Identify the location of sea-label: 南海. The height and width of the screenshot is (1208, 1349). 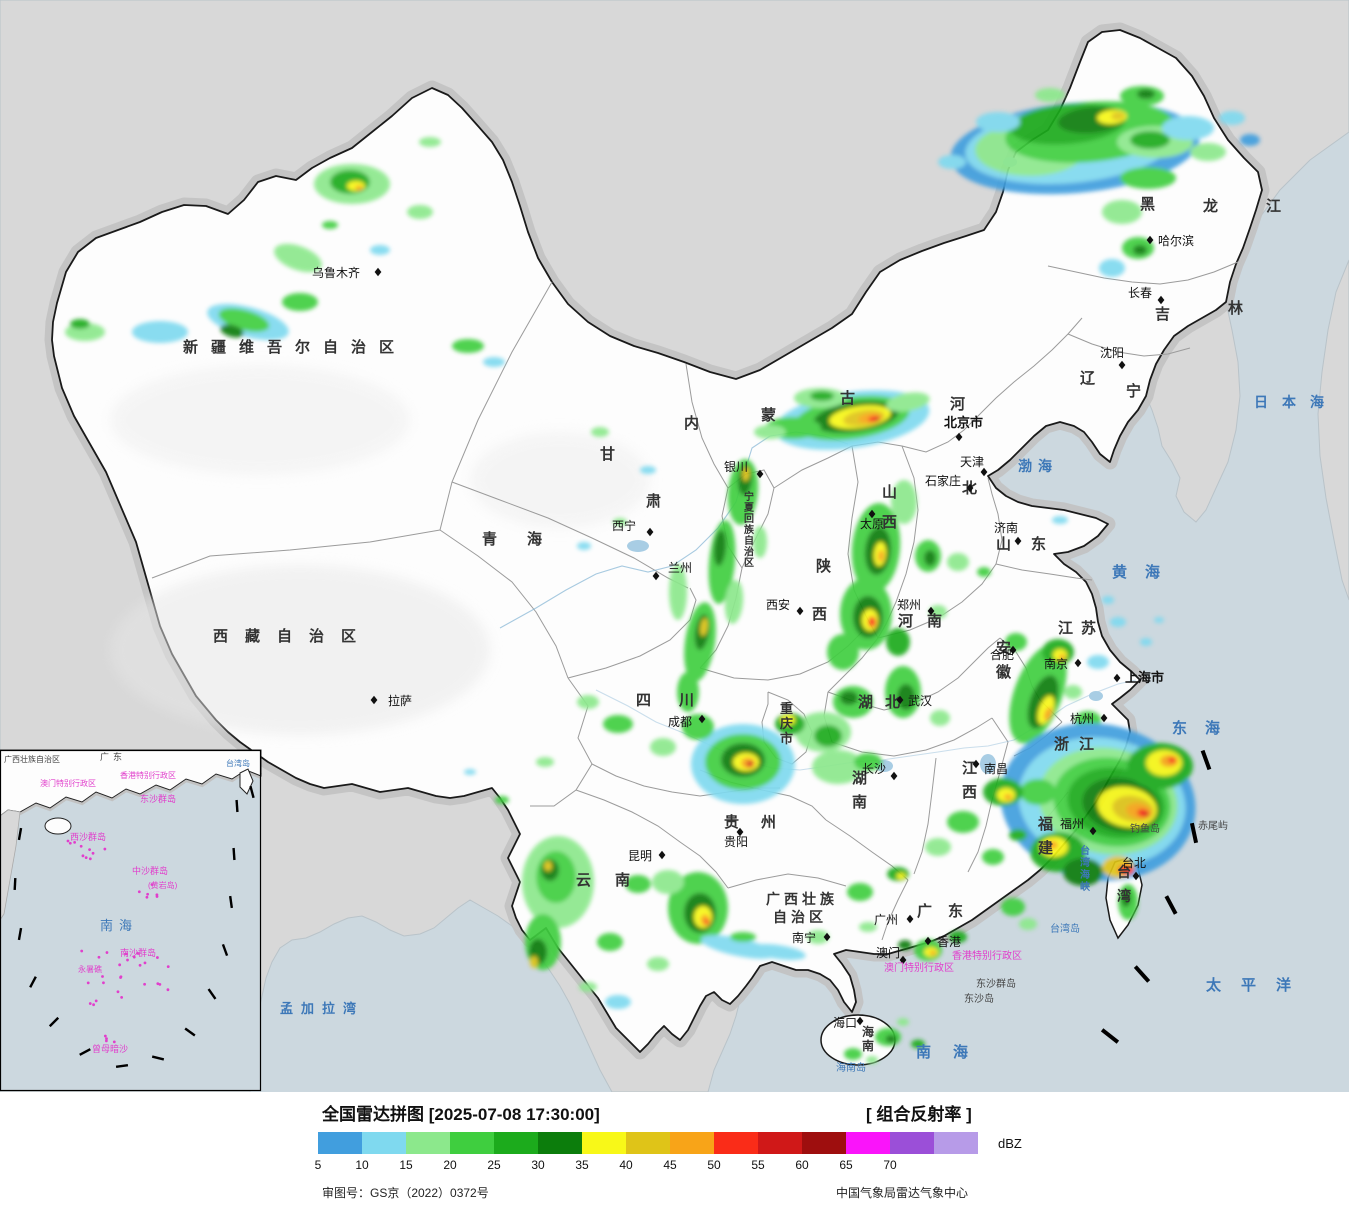
(953, 1052).